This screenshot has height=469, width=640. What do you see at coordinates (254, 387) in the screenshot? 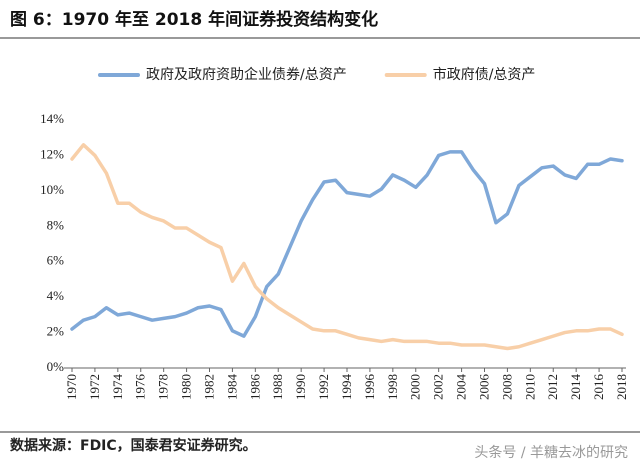
I see `x-tick-label: 1986` at bounding box center [254, 387].